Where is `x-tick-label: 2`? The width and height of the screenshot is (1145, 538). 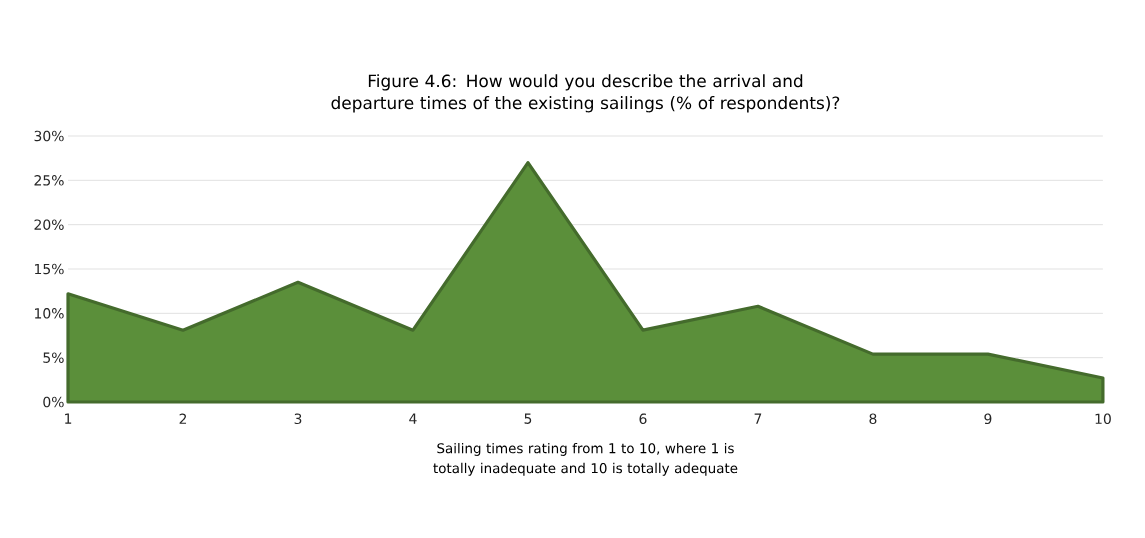
x-tick-label: 2 is located at coordinates (183, 418).